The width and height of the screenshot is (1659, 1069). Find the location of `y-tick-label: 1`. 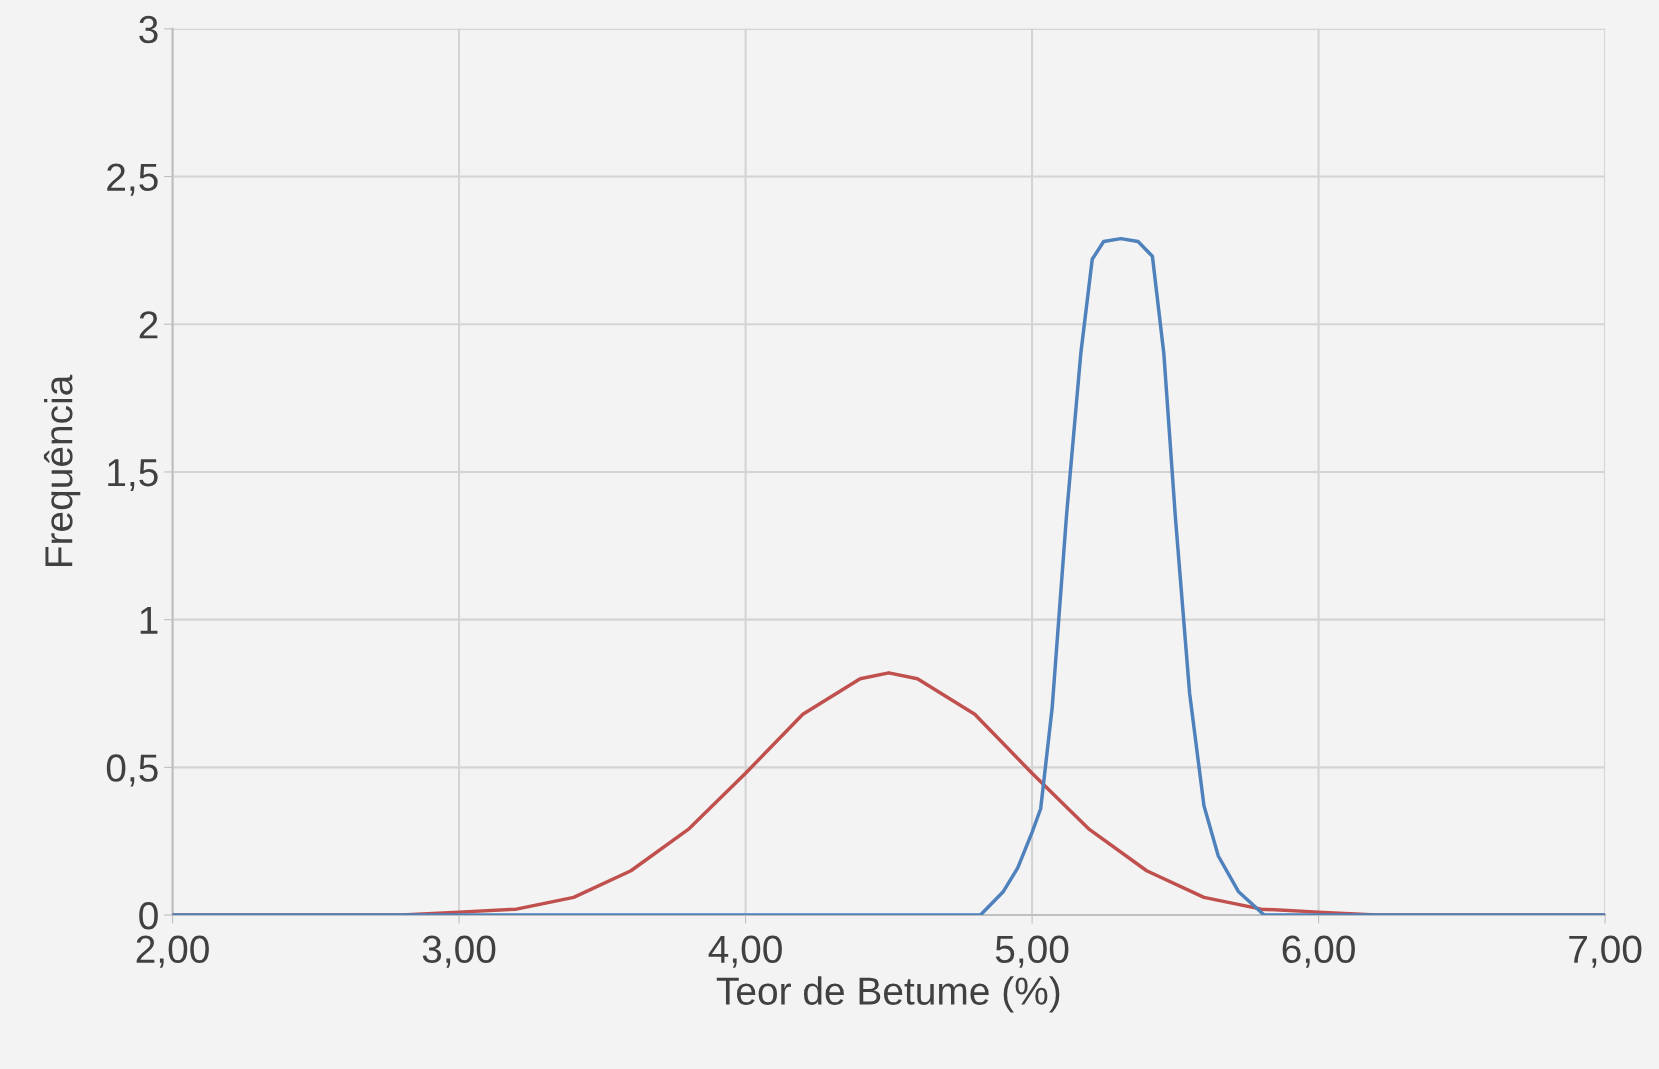

y-tick-label: 1 is located at coordinates (149, 620).